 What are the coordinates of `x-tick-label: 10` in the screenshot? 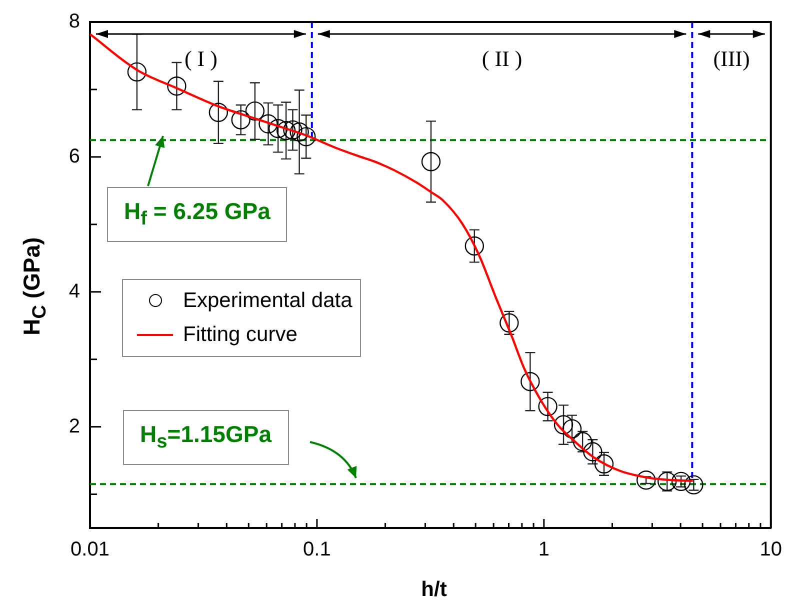 It's located at (771, 549).